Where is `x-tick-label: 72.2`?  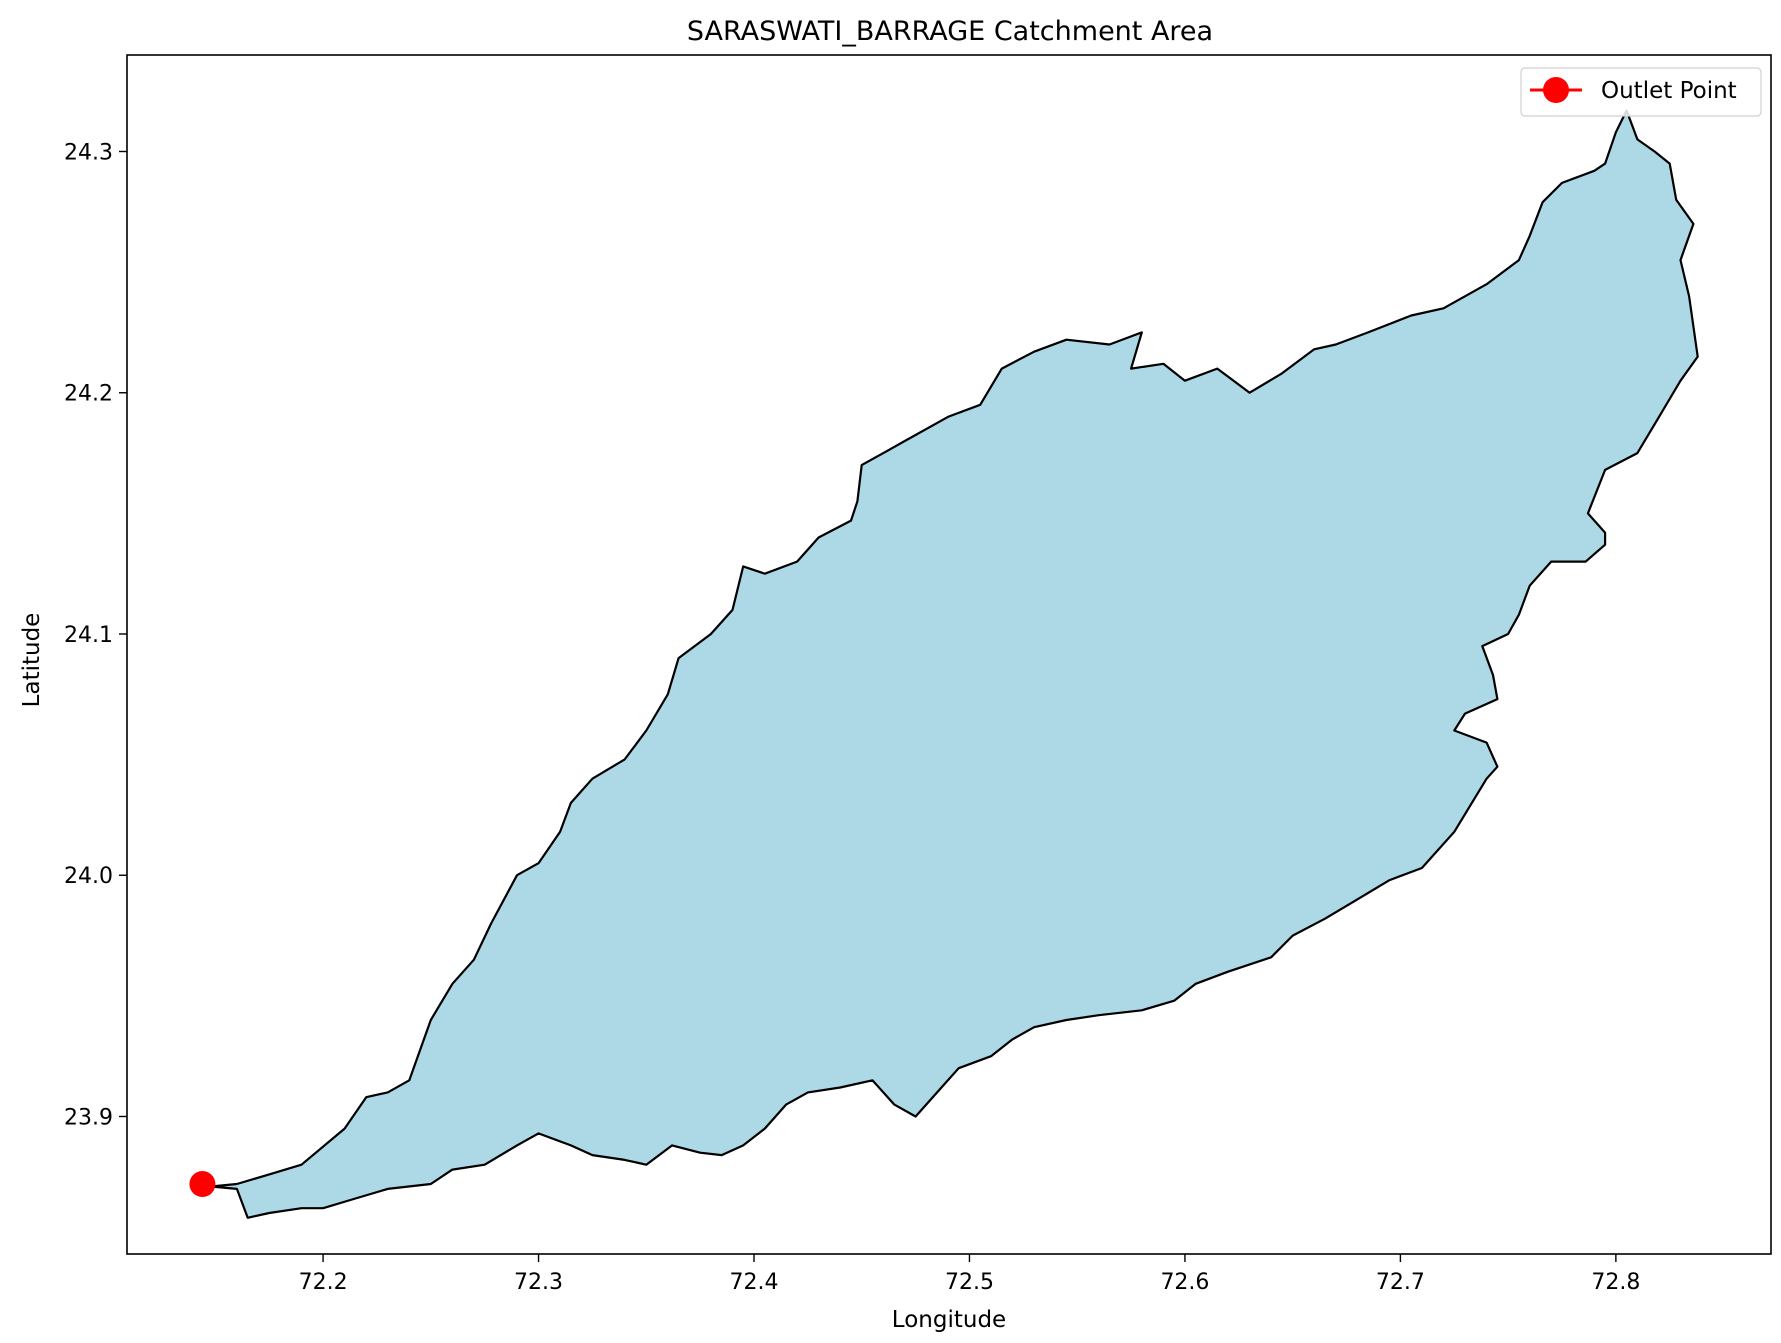 x-tick-label: 72.2 is located at coordinates (323, 1282).